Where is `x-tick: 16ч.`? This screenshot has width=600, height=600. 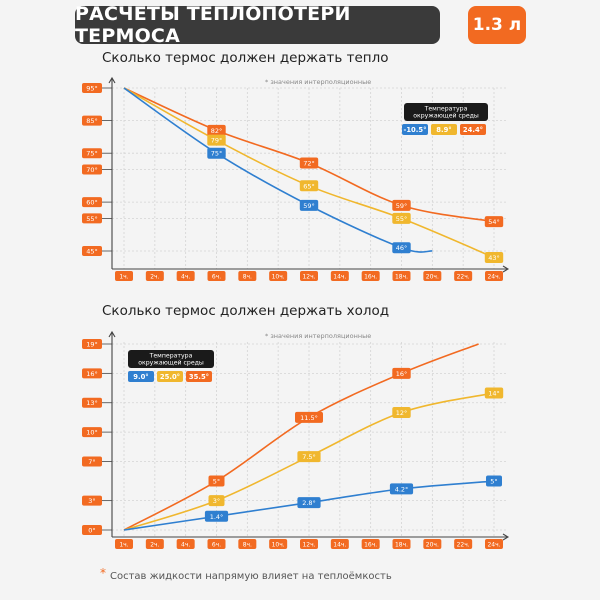
x-tick: 16ч. is located at coordinates (370, 544).